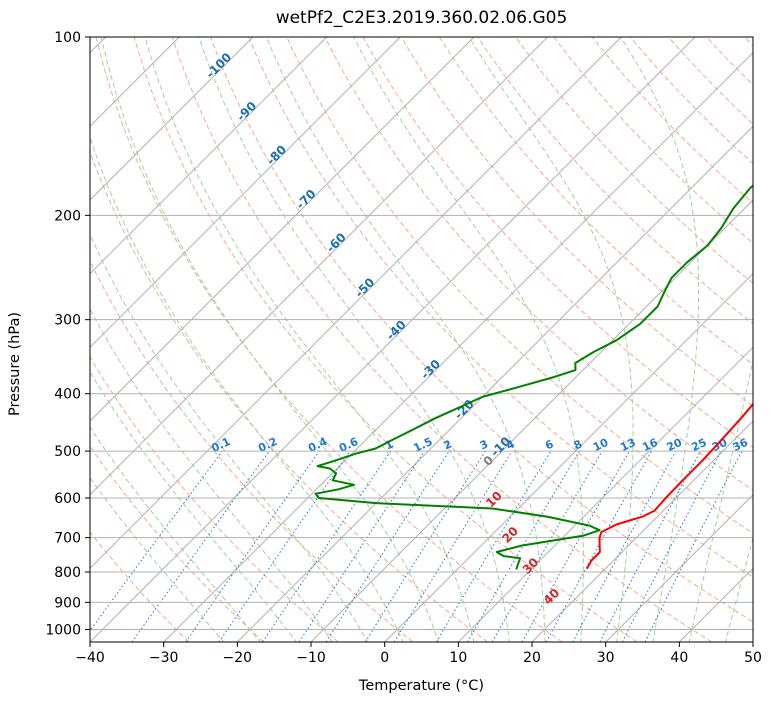 The width and height of the screenshot is (775, 708). I want to click on dry-adiabat-label: -100, so click(218, 65).